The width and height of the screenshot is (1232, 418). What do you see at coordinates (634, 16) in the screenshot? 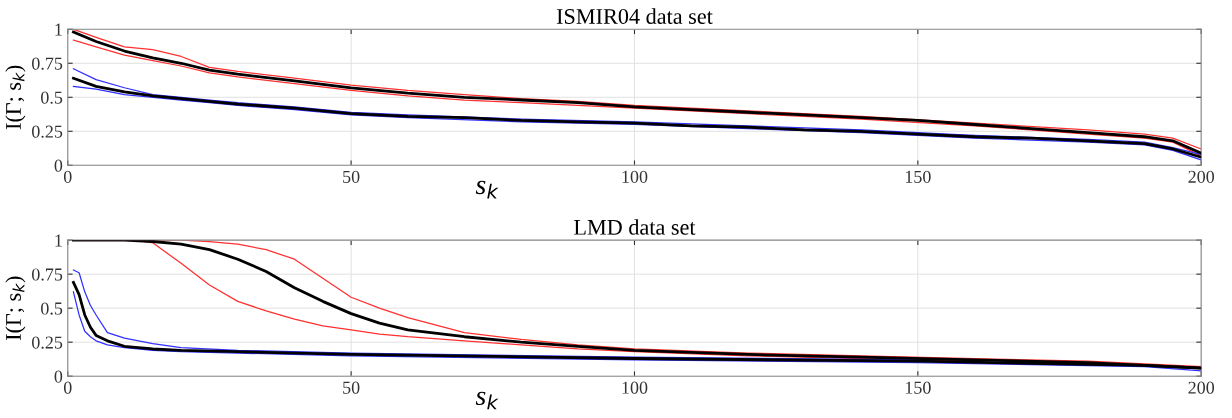
I see `chart-title: ISMIR04 data set` at bounding box center [634, 16].